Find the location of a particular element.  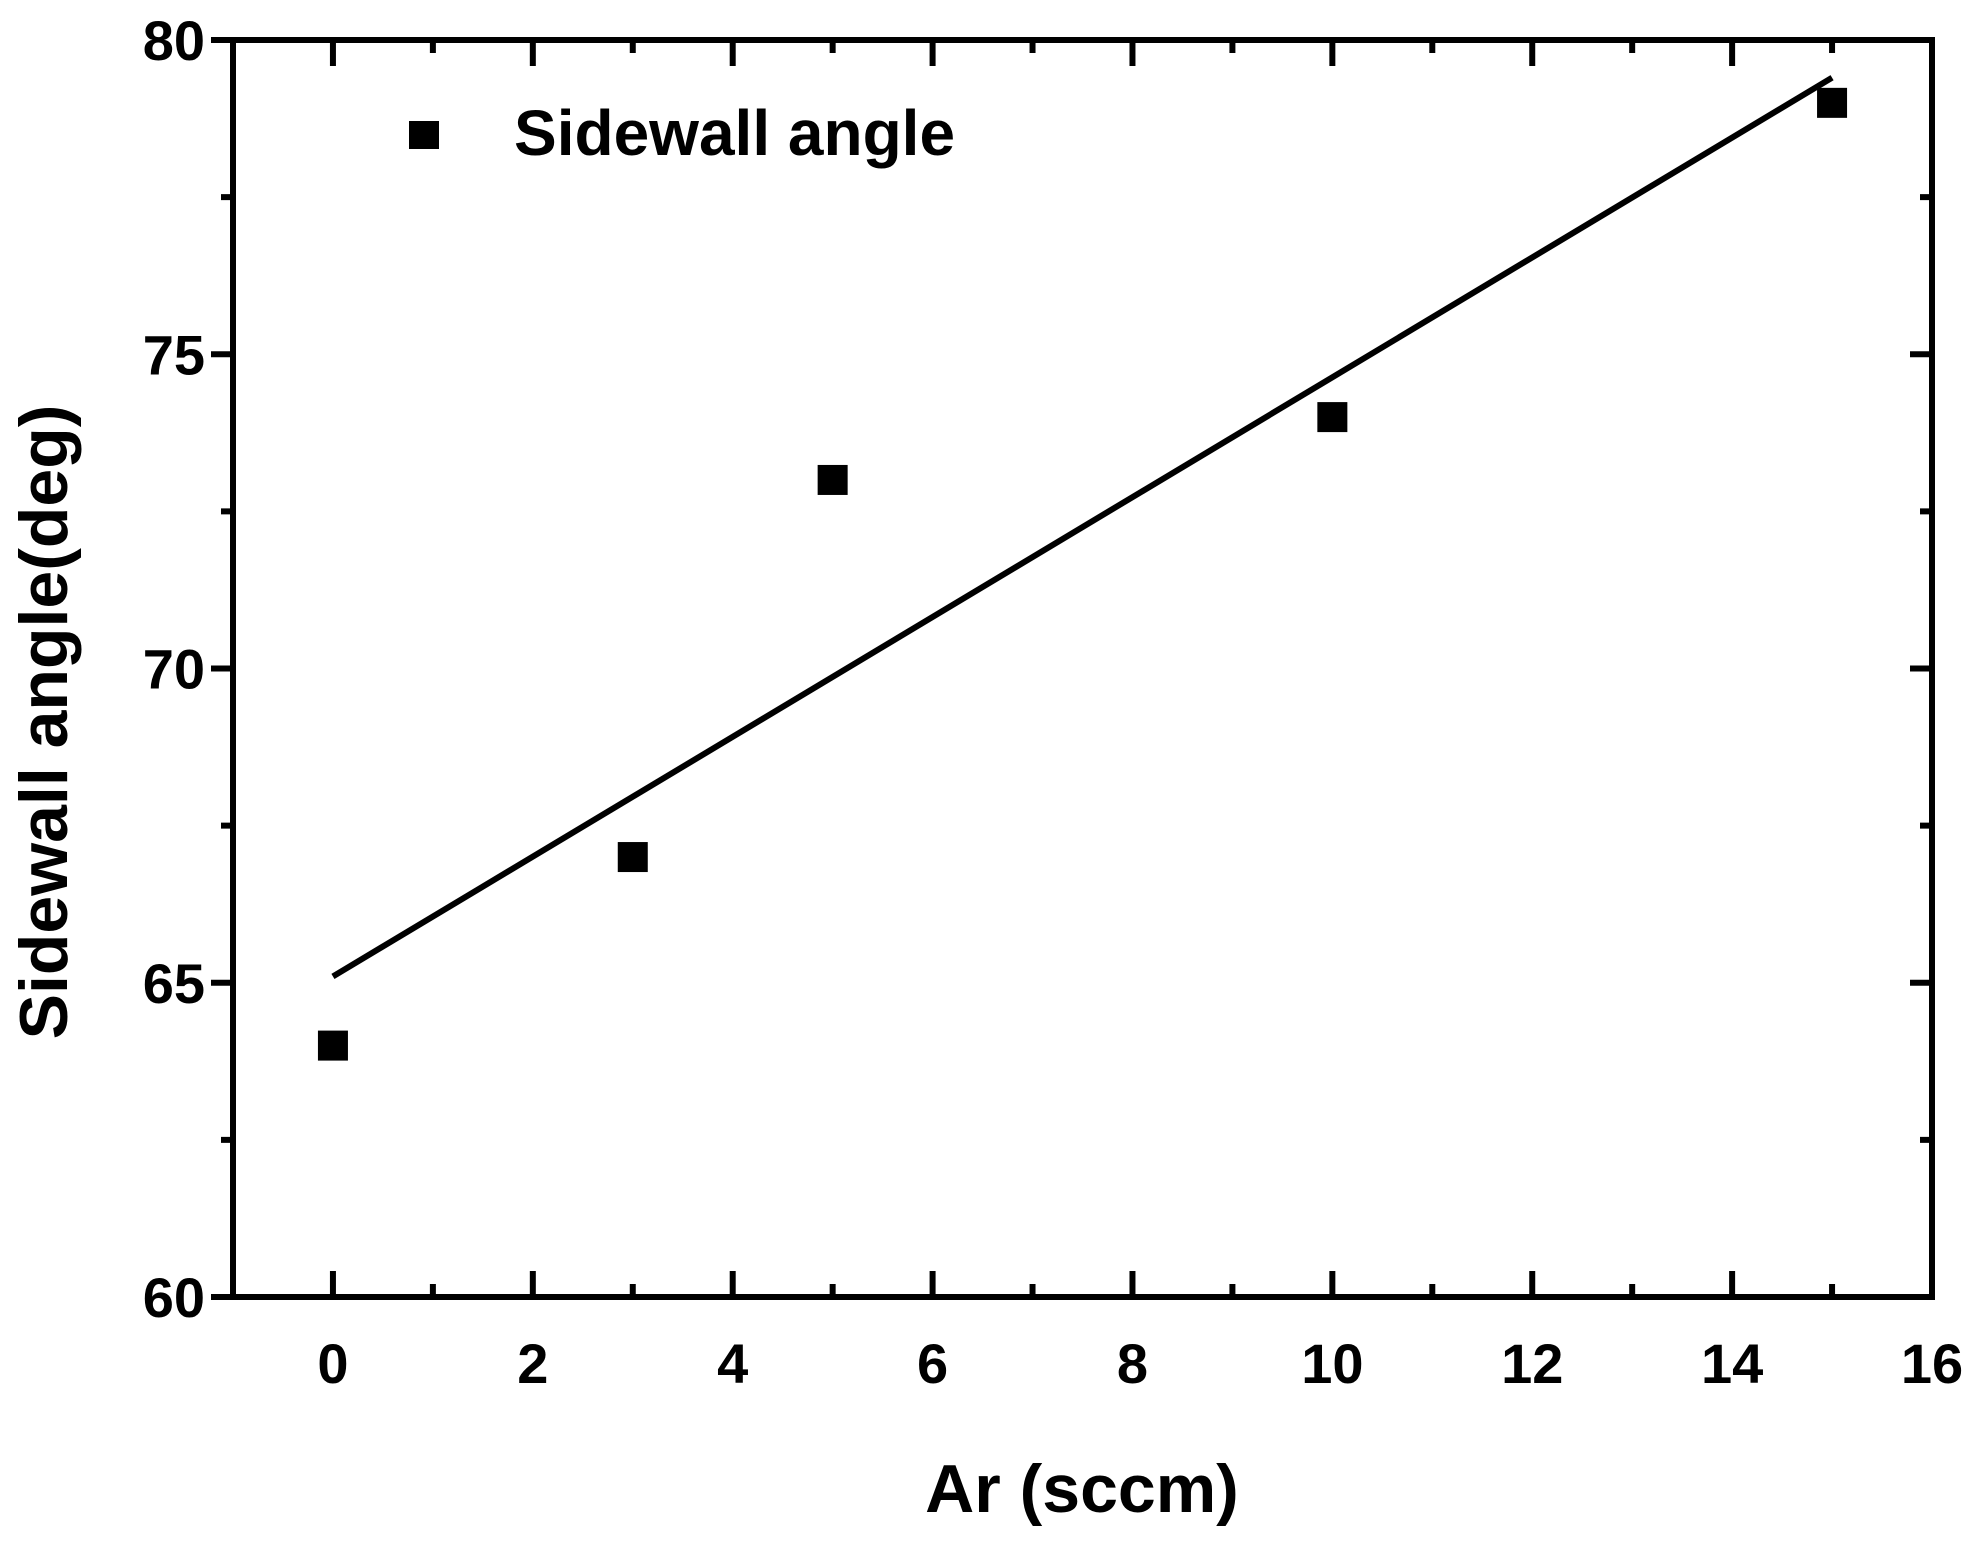

x-tick-label: 6 is located at coordinates (932, 1363).